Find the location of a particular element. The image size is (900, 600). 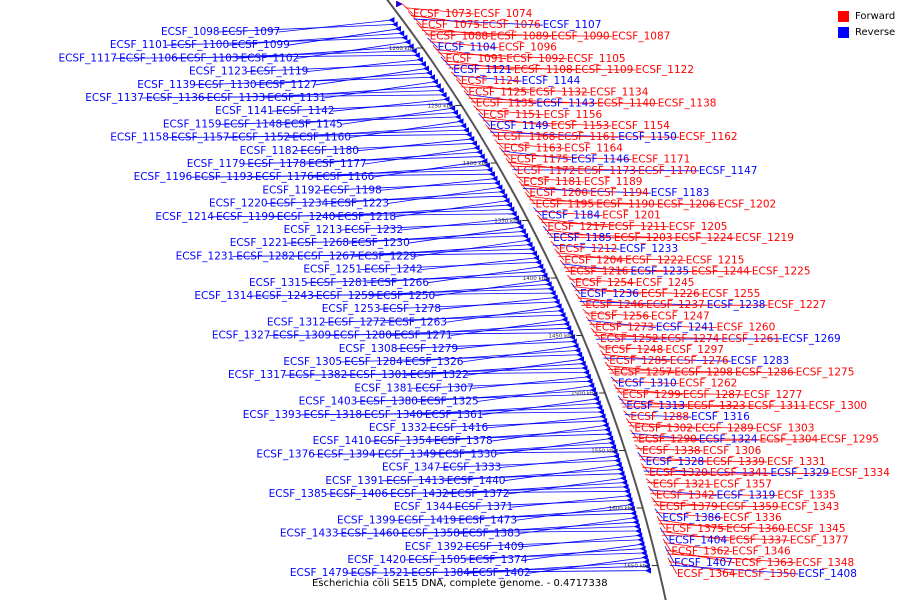

gene-label: ECSF_1117 is located at coordinates (87, 58).